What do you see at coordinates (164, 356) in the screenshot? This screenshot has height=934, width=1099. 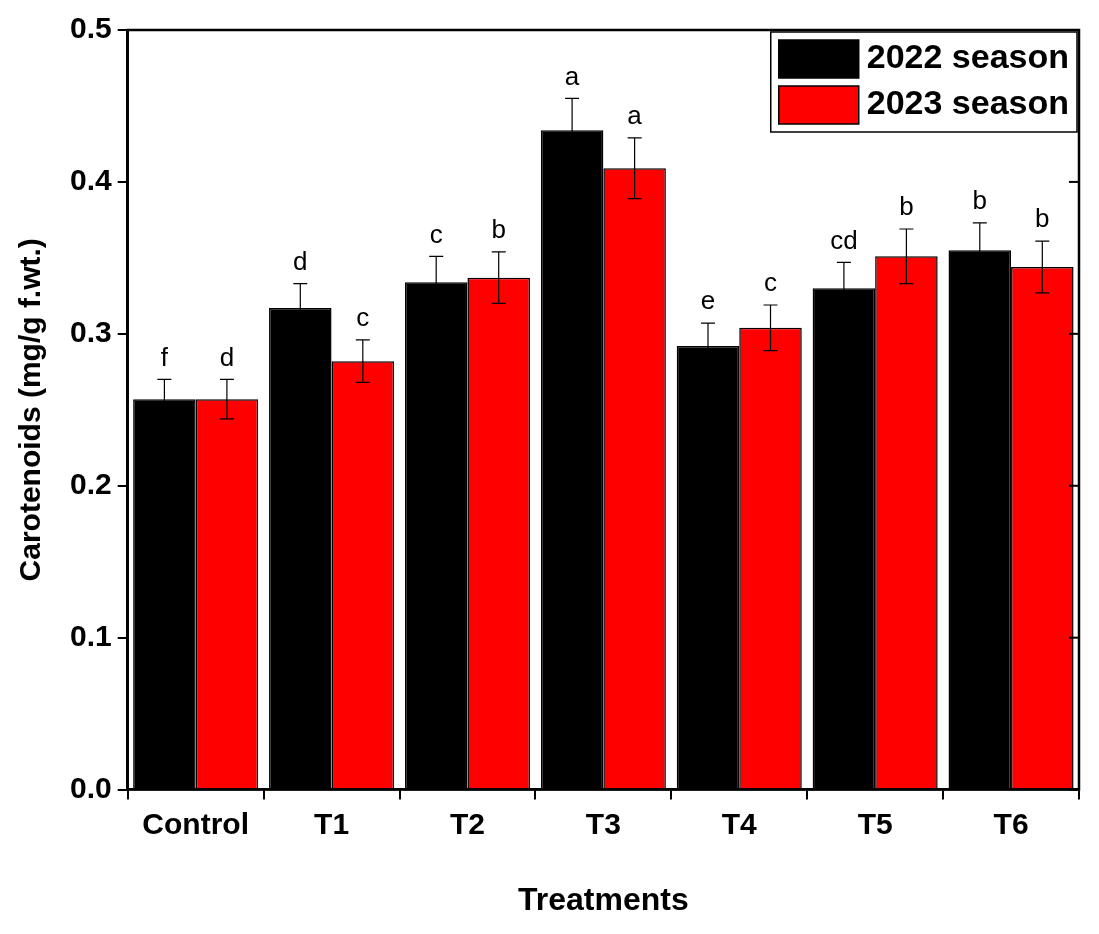 I see `data-label: f` at bounding box center [164, 356].